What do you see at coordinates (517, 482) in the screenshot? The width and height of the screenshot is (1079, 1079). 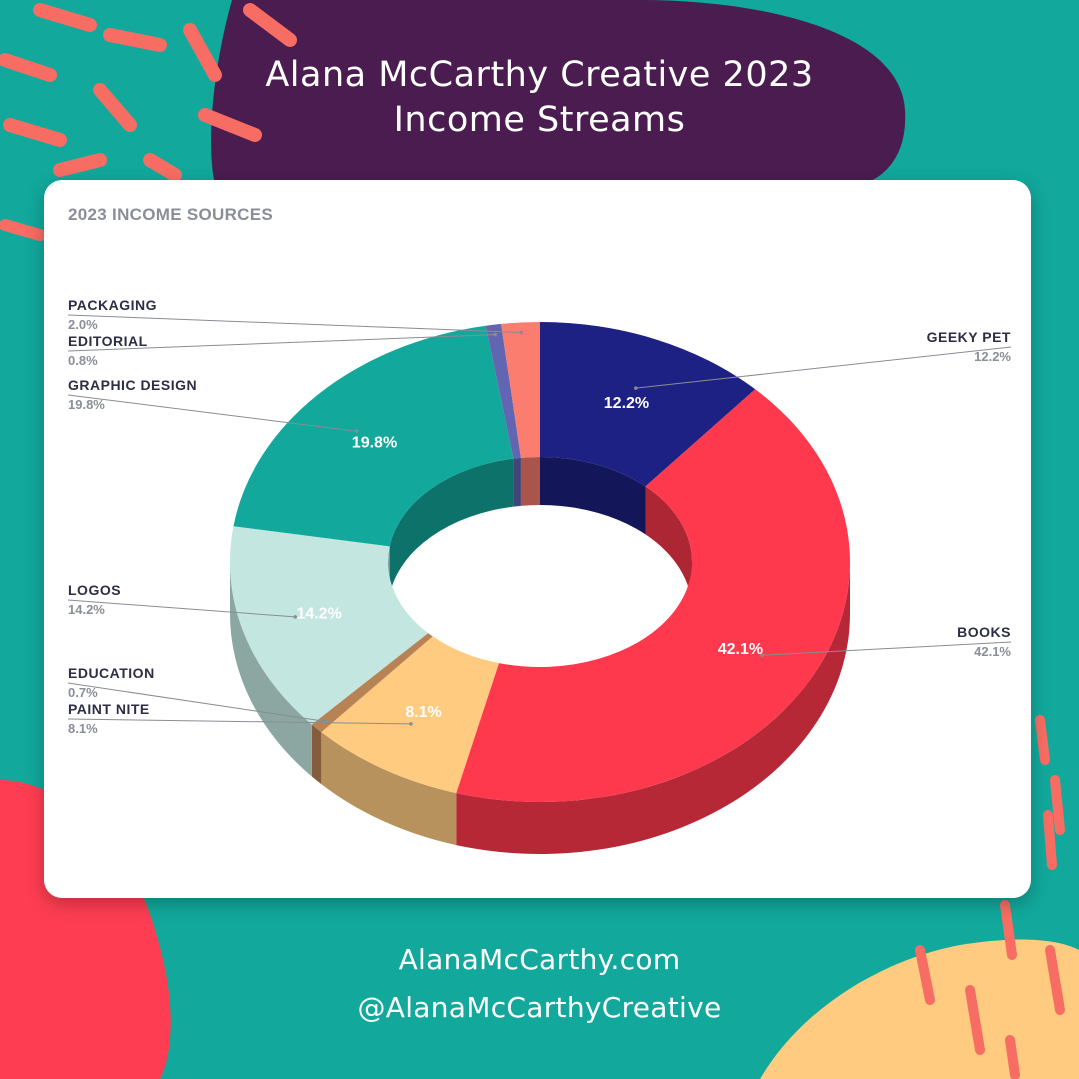 I see `slice-inner-wall-editorial-b` at bounding box center [517, 482].